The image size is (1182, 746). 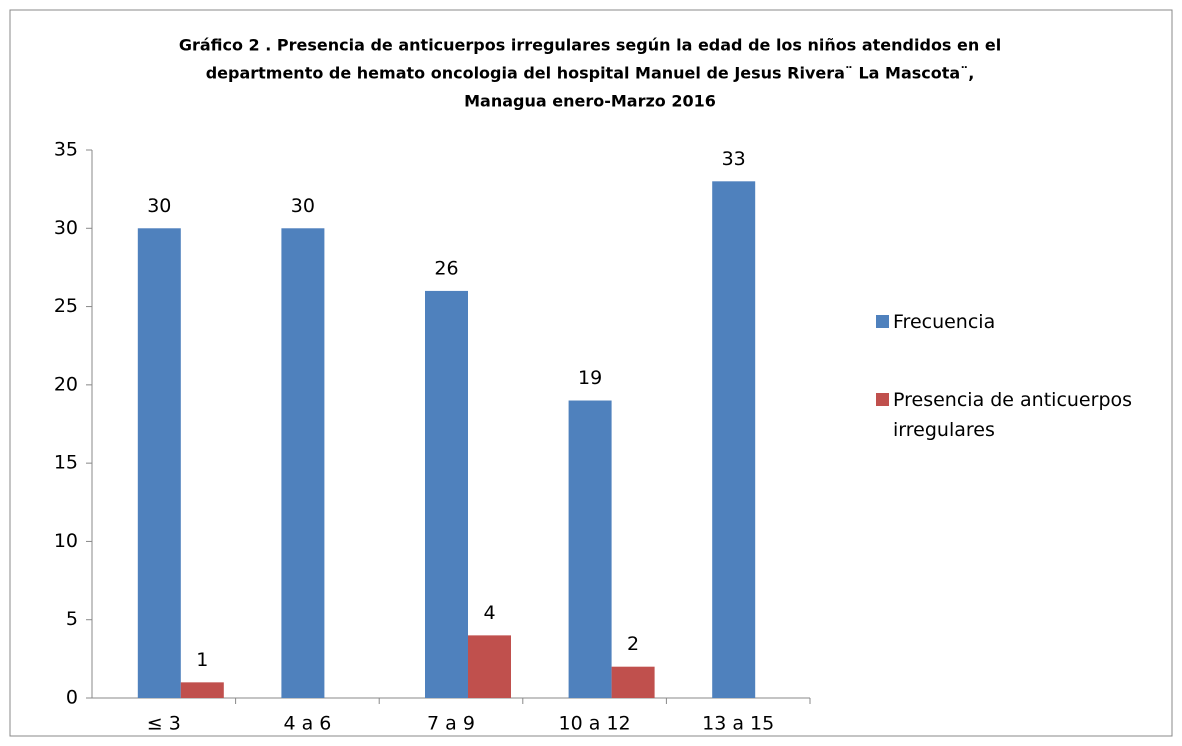 What do you see at coordinates (72, 698) in the screenshot?
I see `y-tick-label: 0` at bounding box center [72, 698].